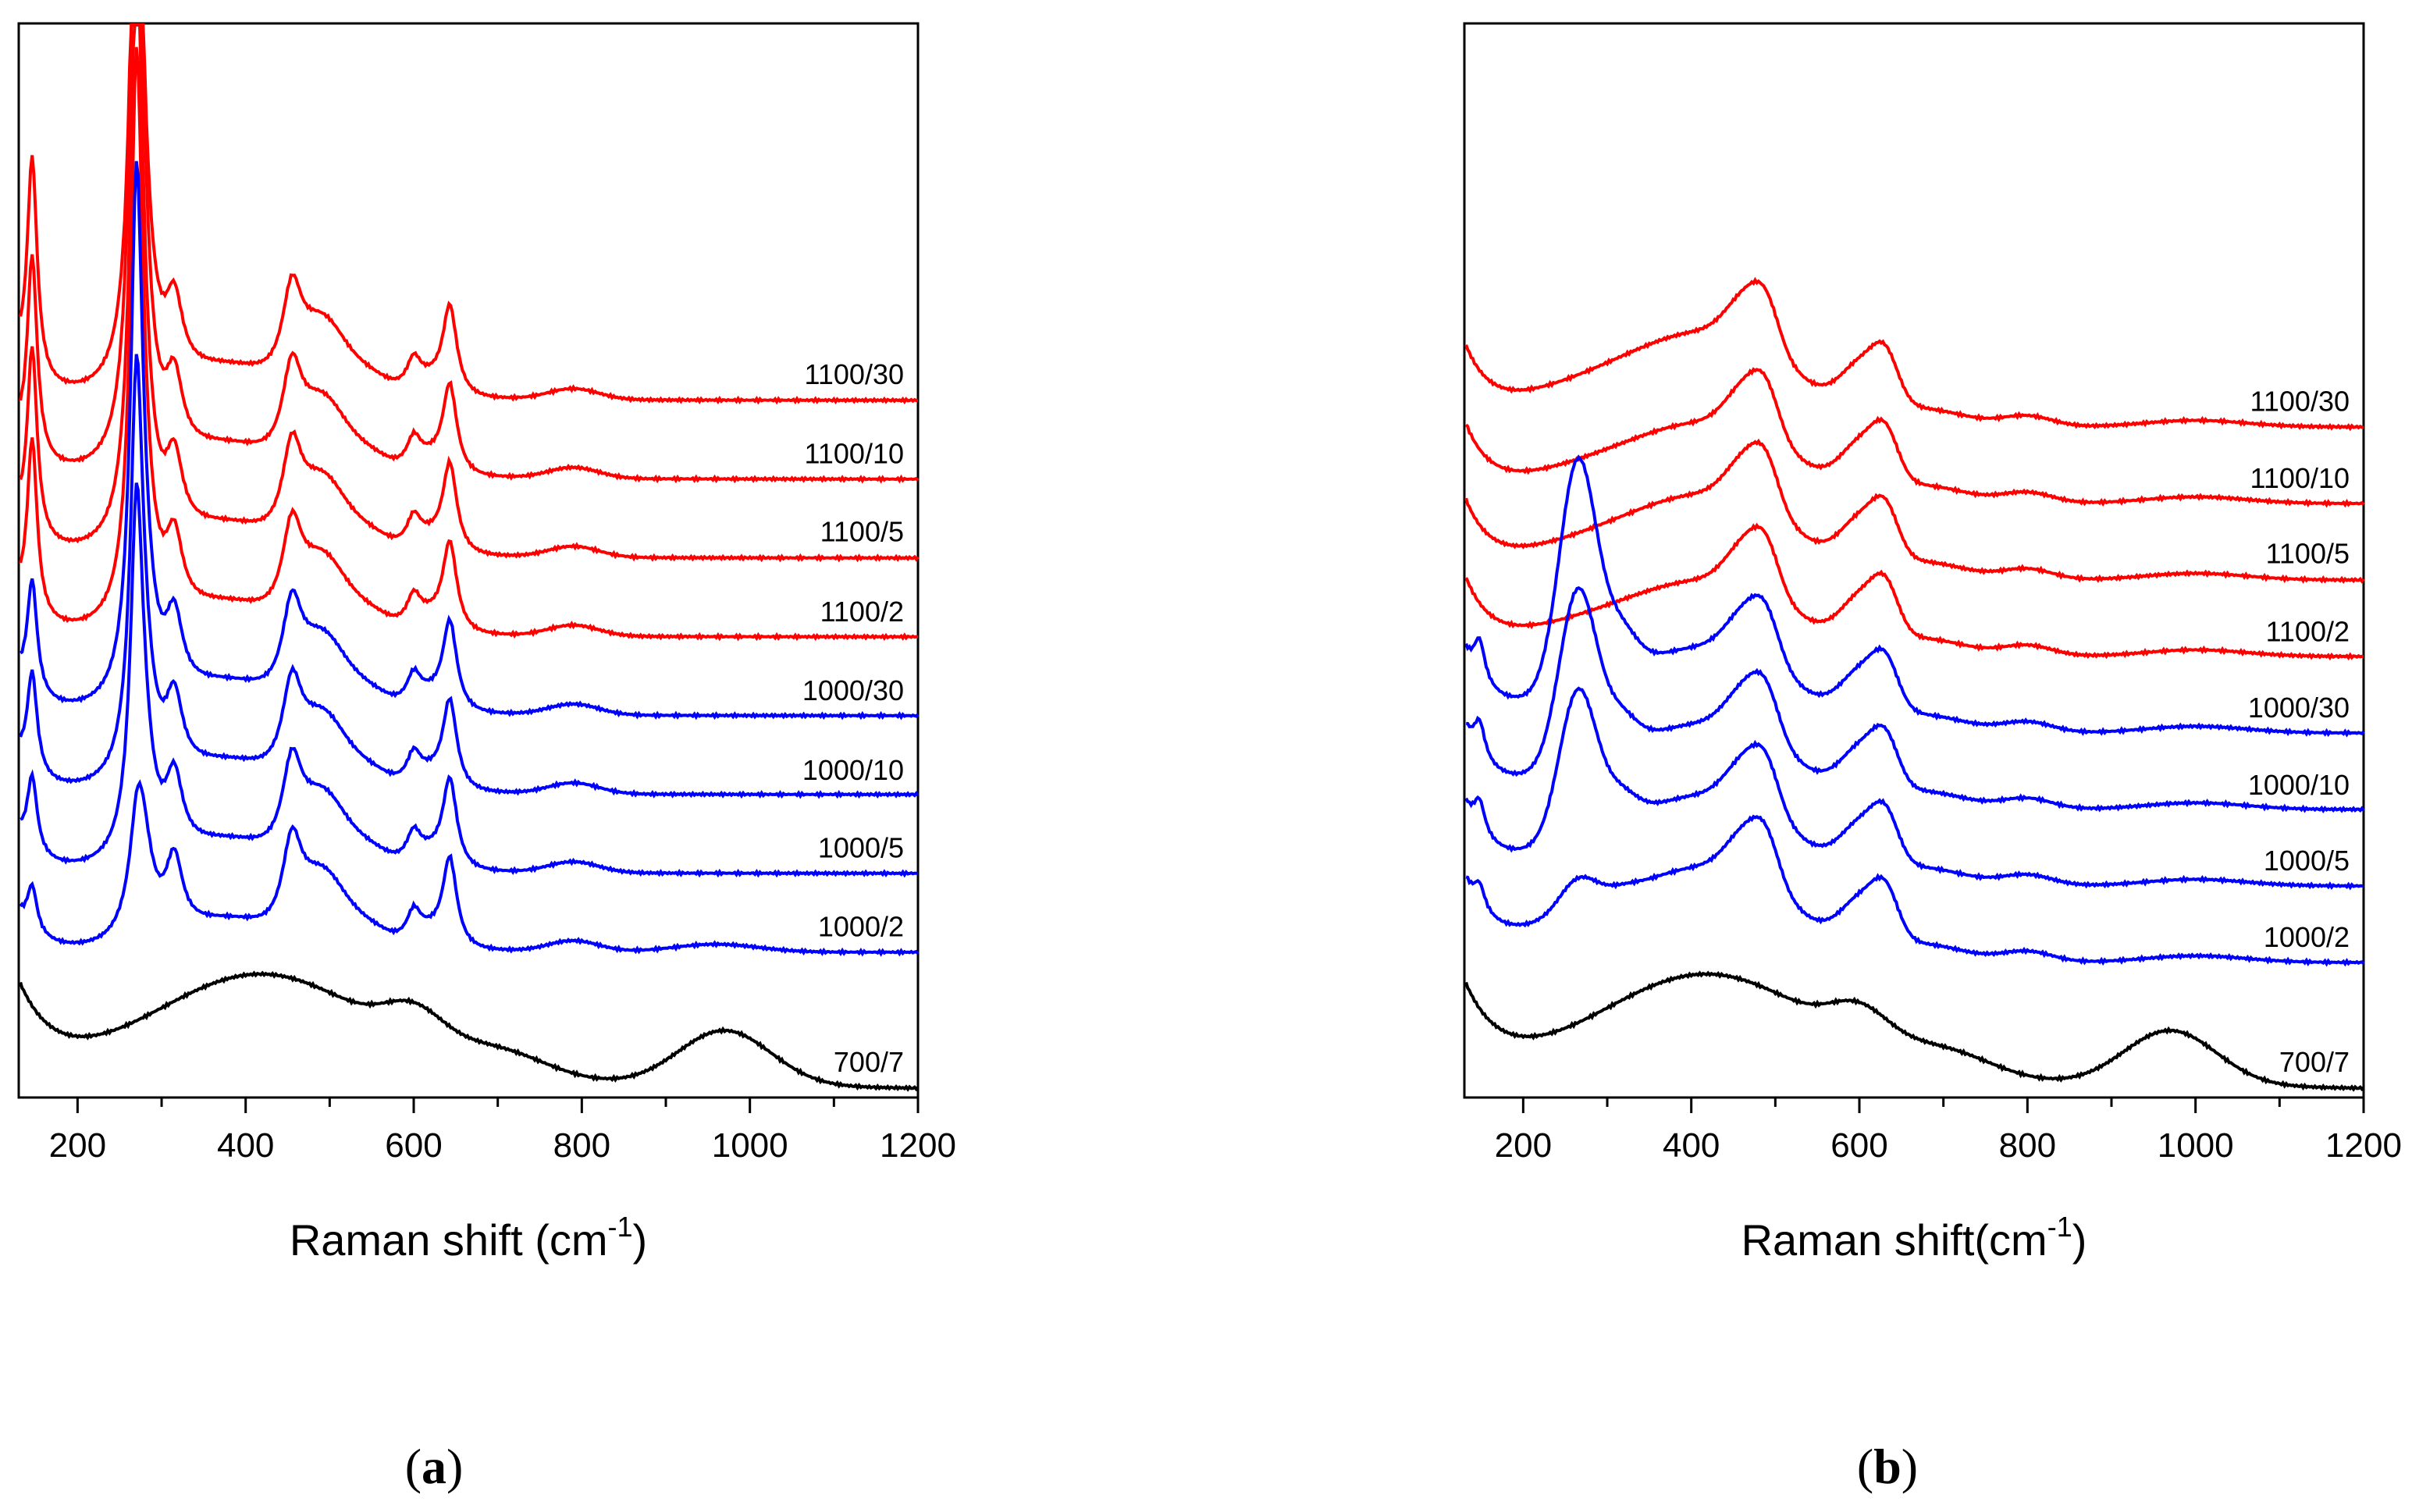 This screenshot has height=1512, width=2412. What do you see at coordinates (1888, 1466) in the screenshot?
I see `panel-b-caption: (b)` at bounding box center [1888, 1466].